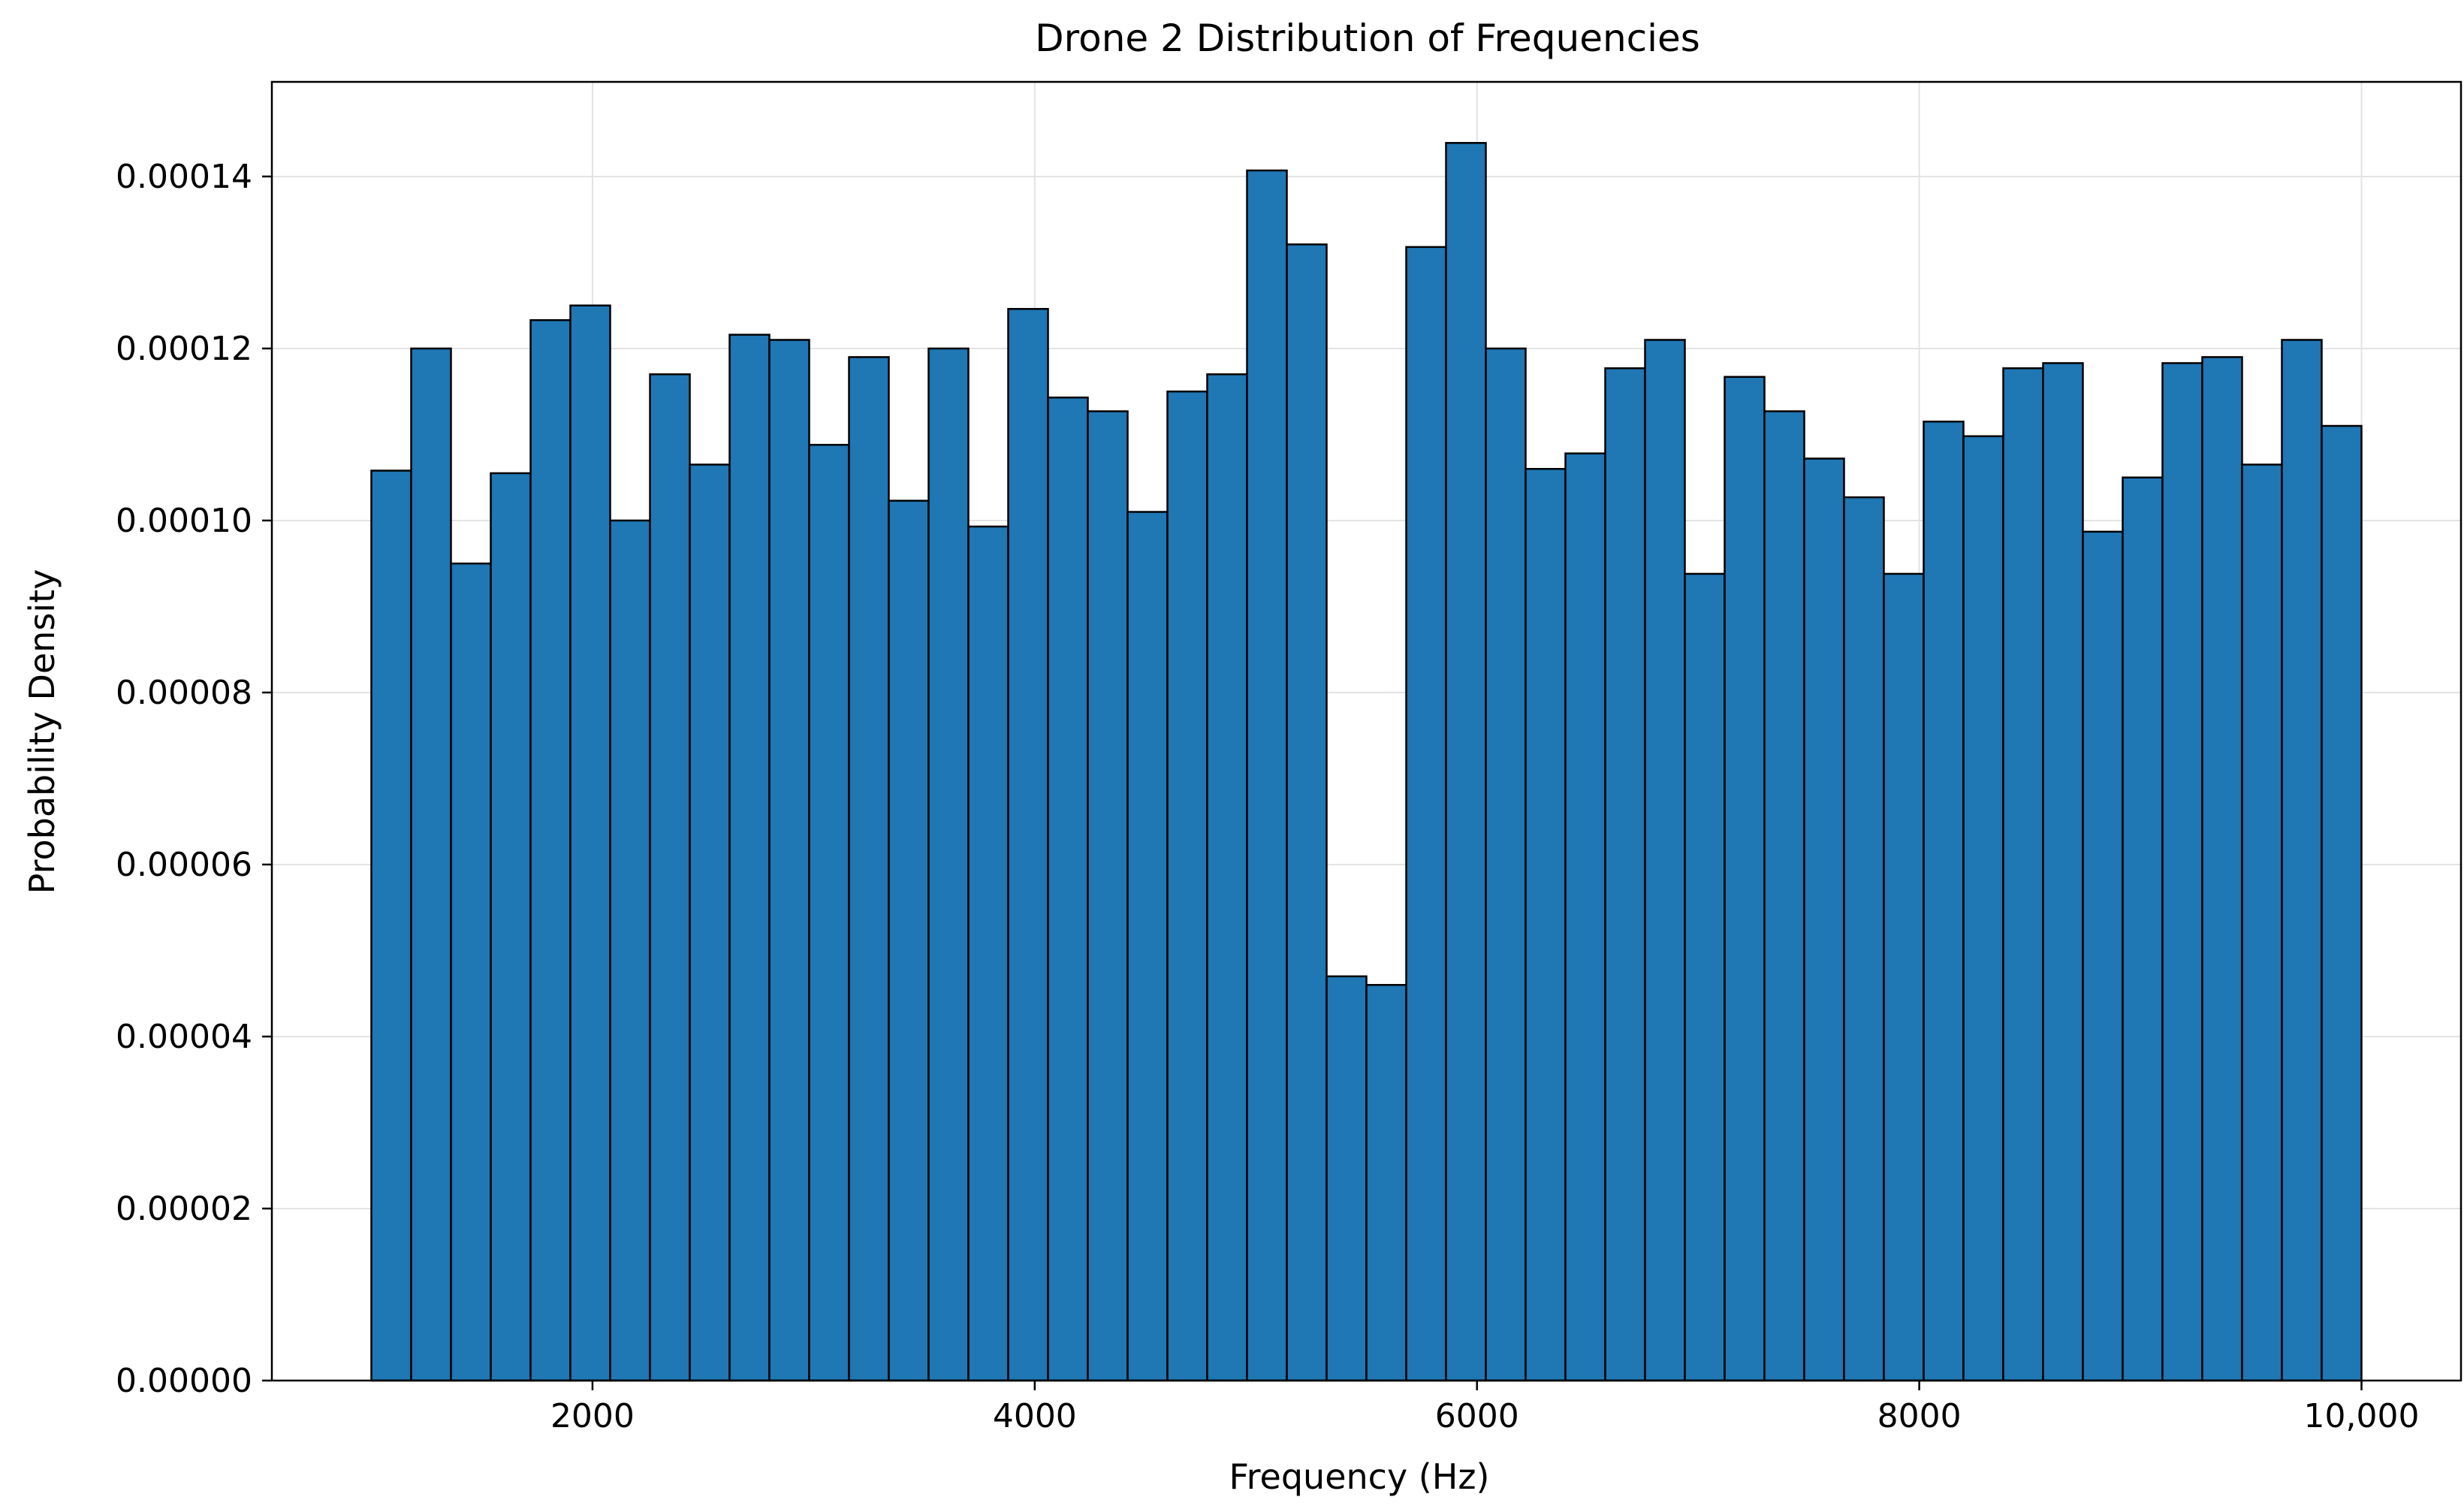 The height and width of the screenshot is (1509, 2464). What do you see at coordinates (184, 1209) in the screenshot?
I see `y-tick-label: 0.00002` at bounding box center [184, 1209].